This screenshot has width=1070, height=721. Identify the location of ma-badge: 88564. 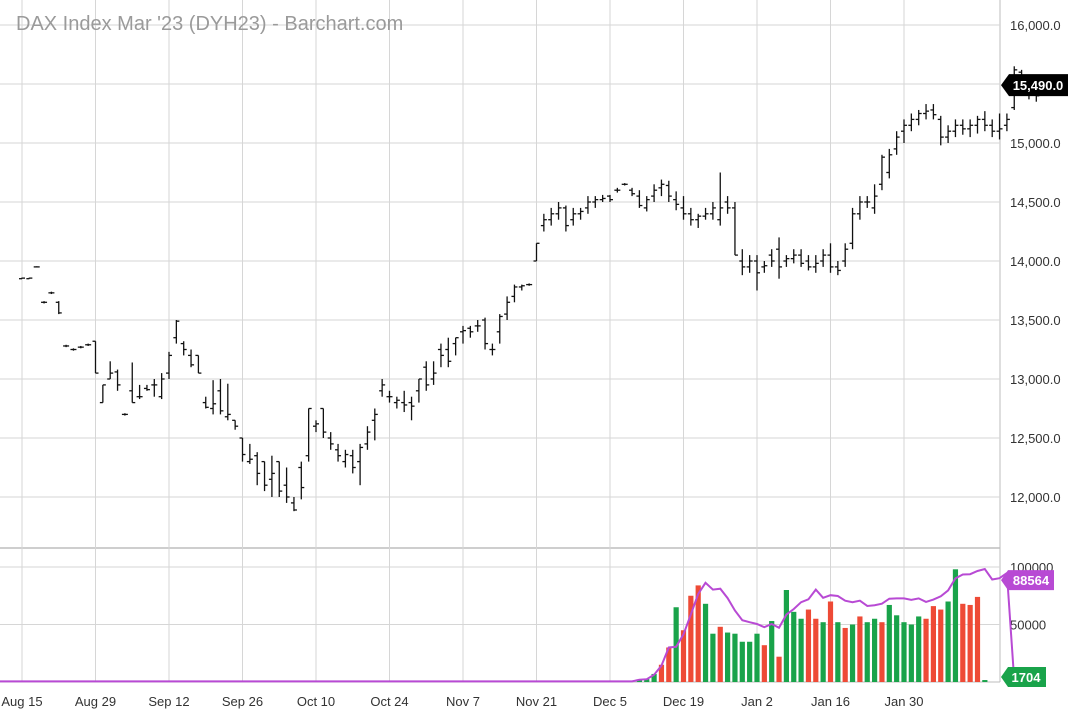
(1027, 580).